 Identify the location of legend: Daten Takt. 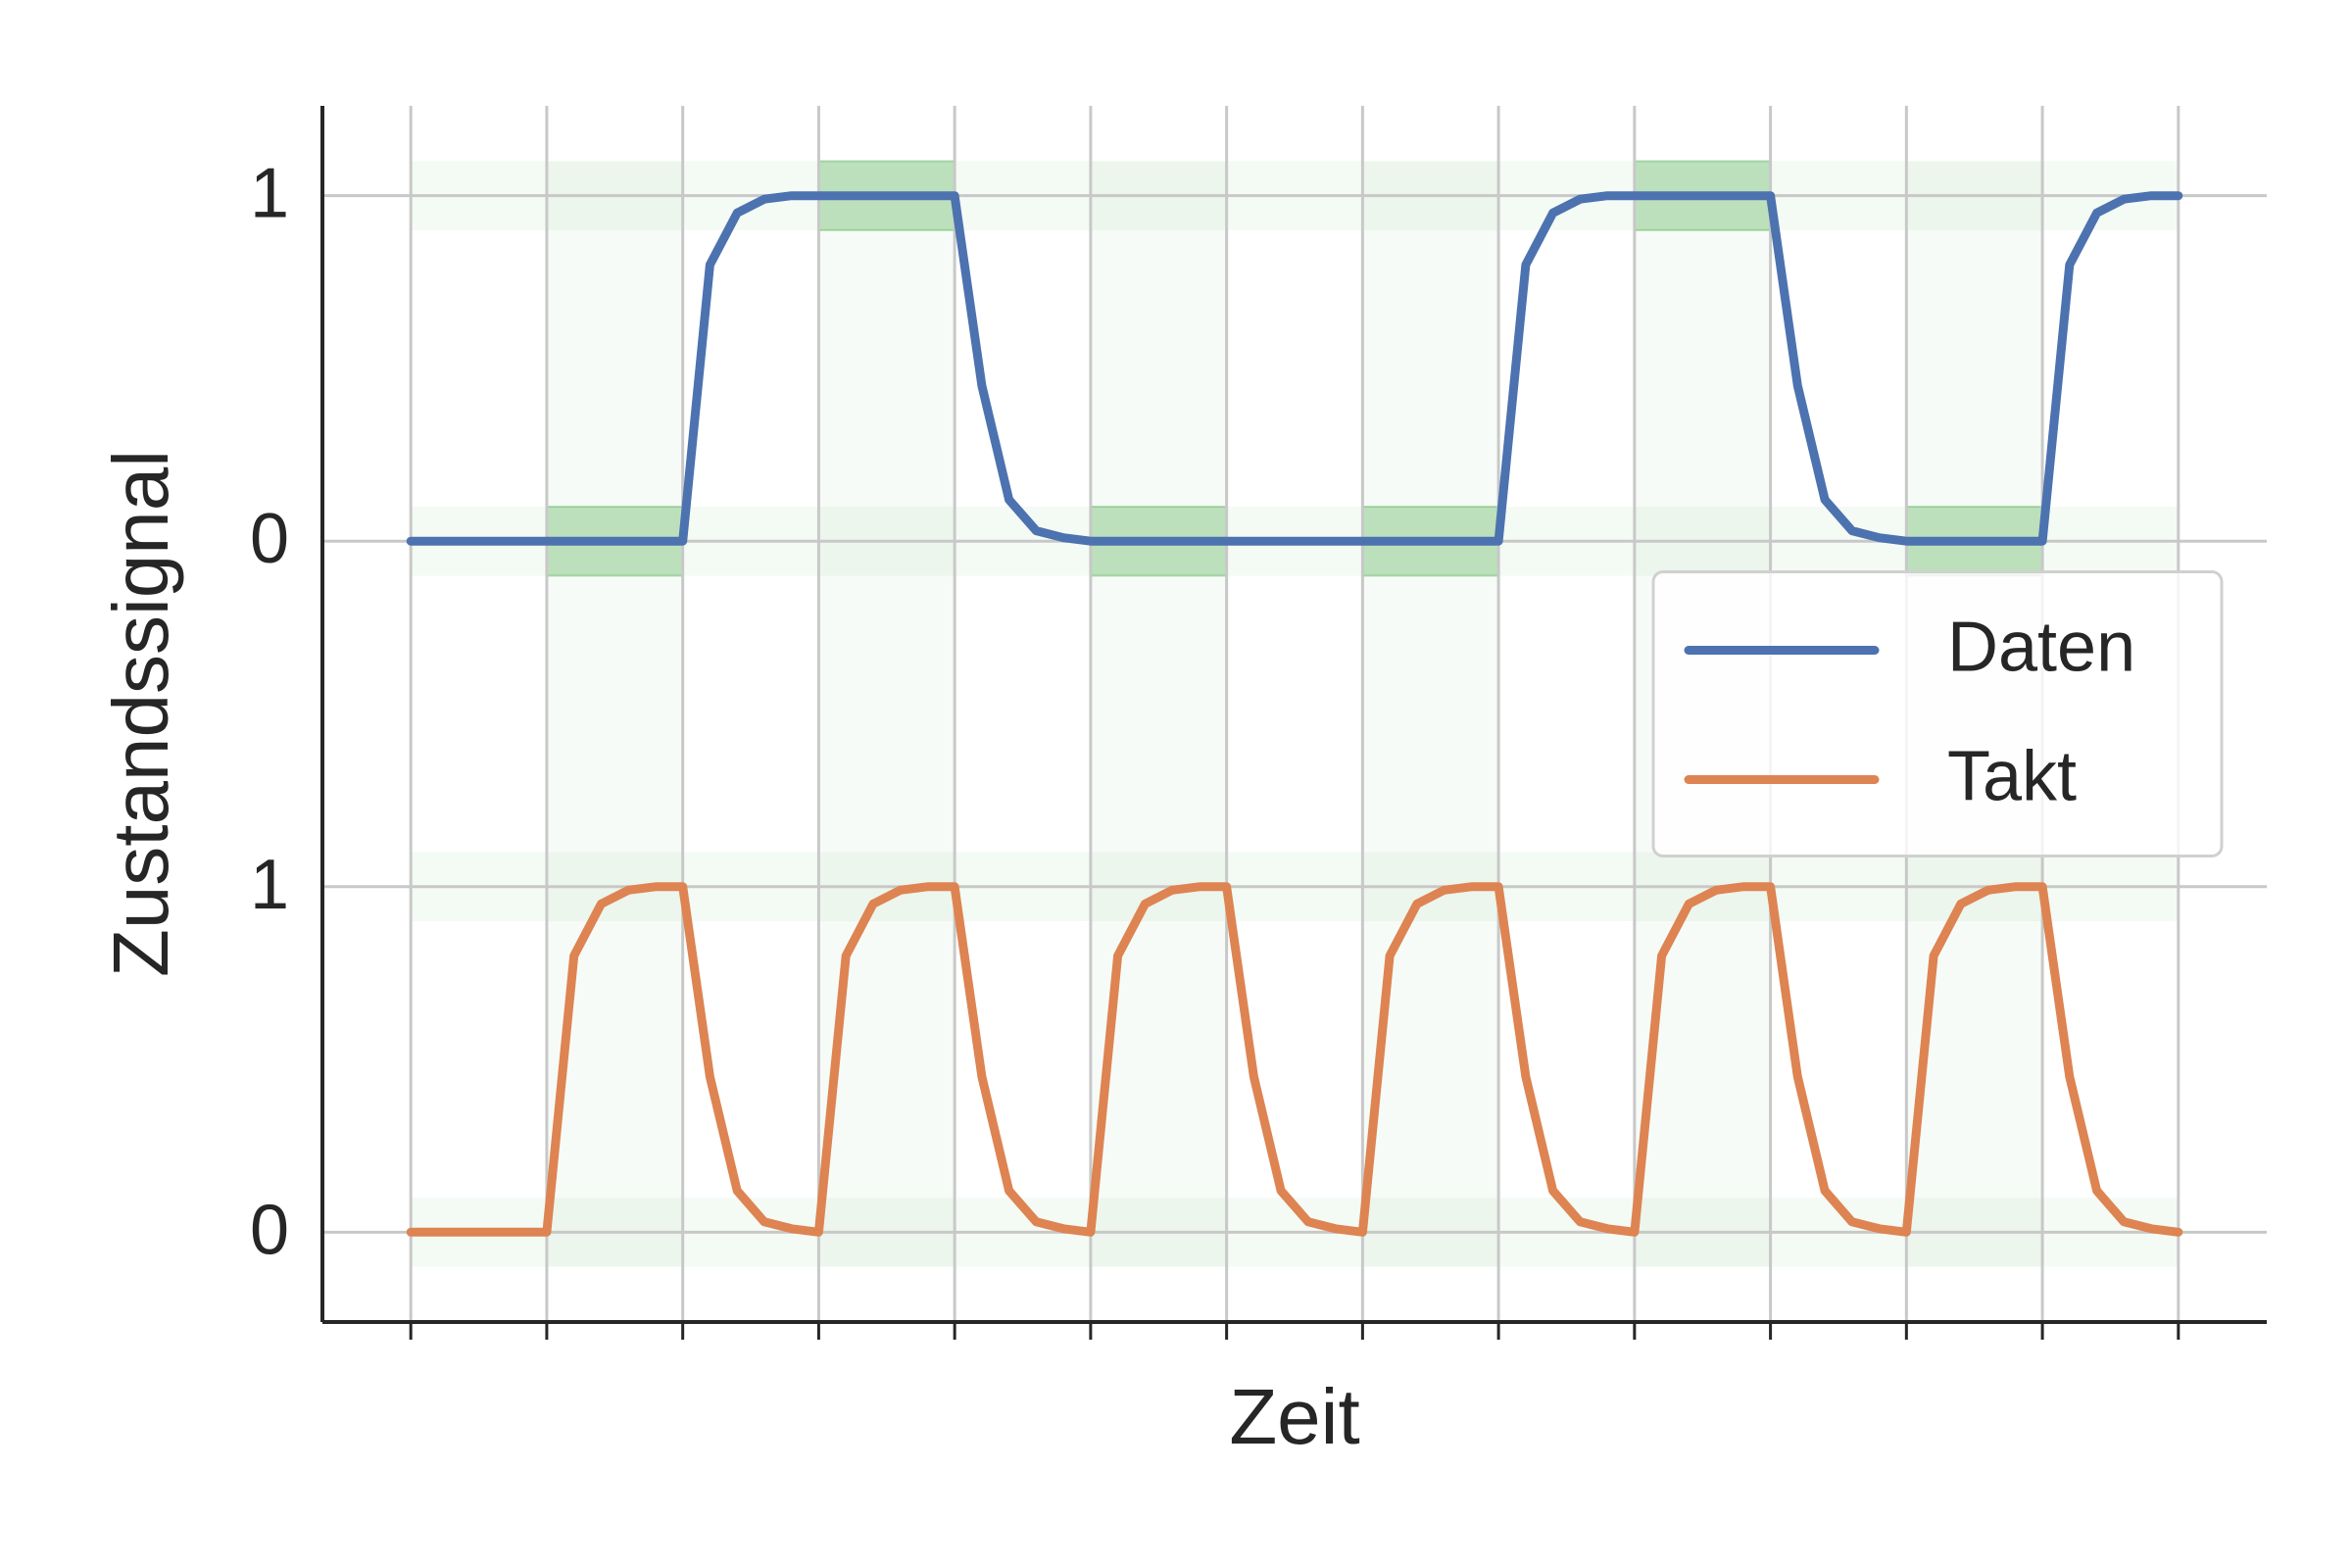
(1937, 714).